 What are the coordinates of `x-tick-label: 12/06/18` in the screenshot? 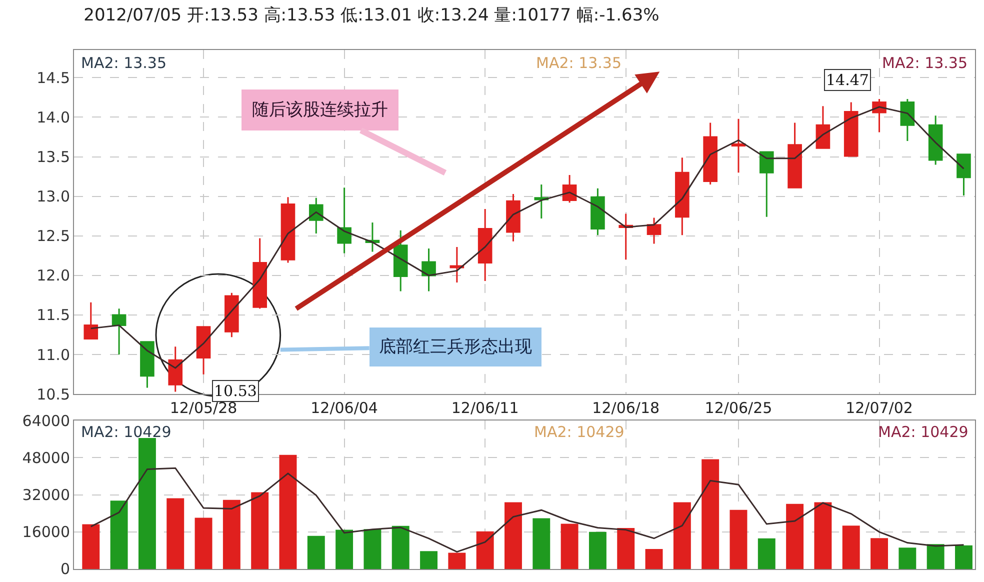 It's located at (626, 408).